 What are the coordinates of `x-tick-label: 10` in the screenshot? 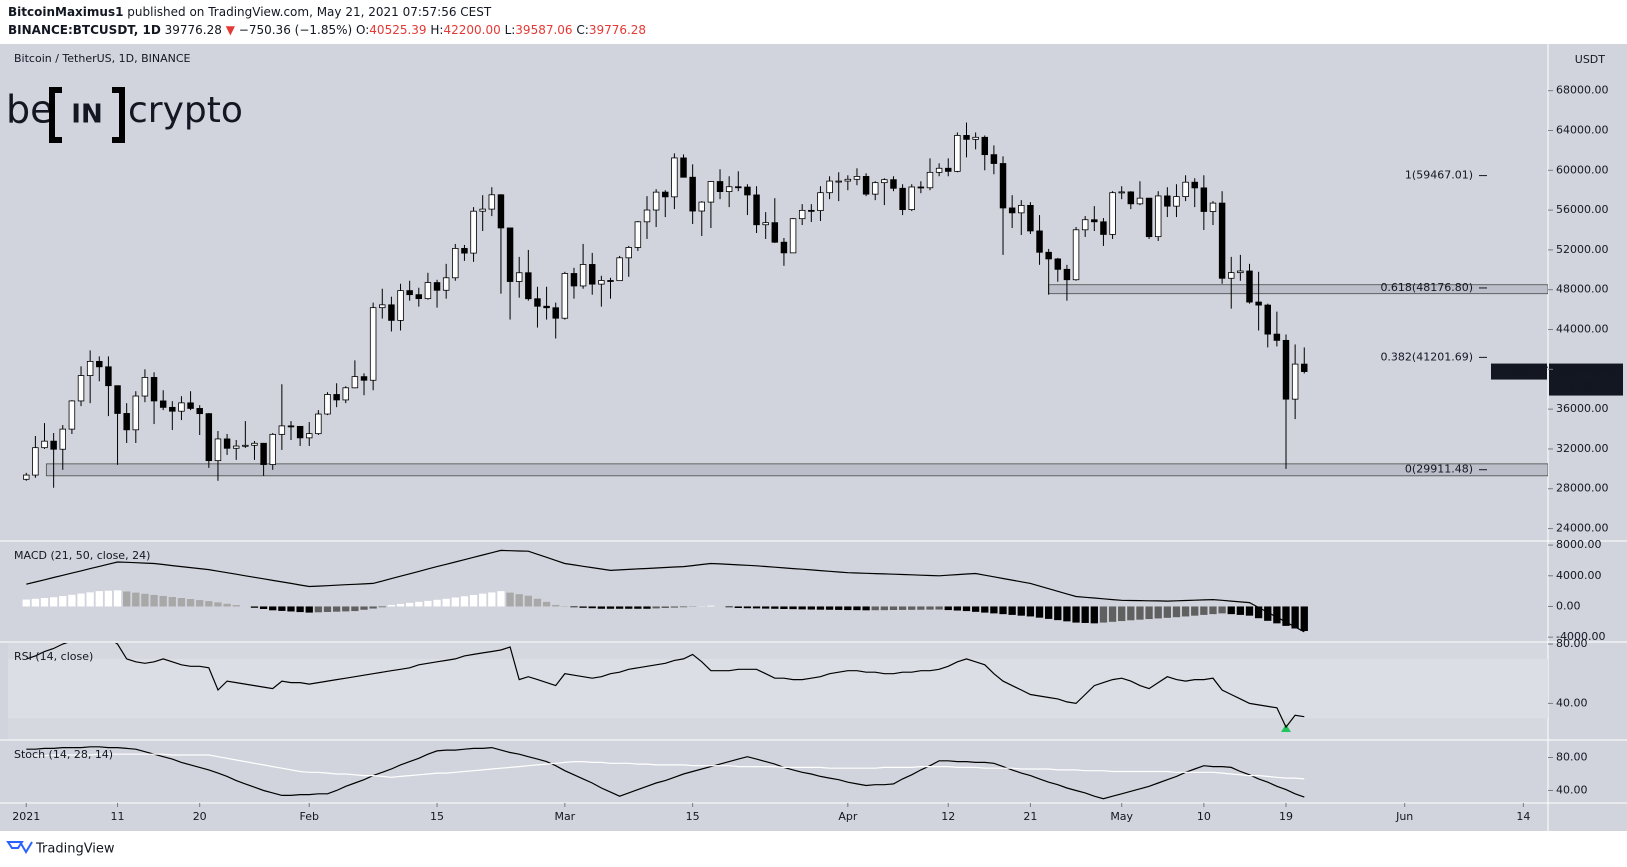 It's located at (1204, 816).